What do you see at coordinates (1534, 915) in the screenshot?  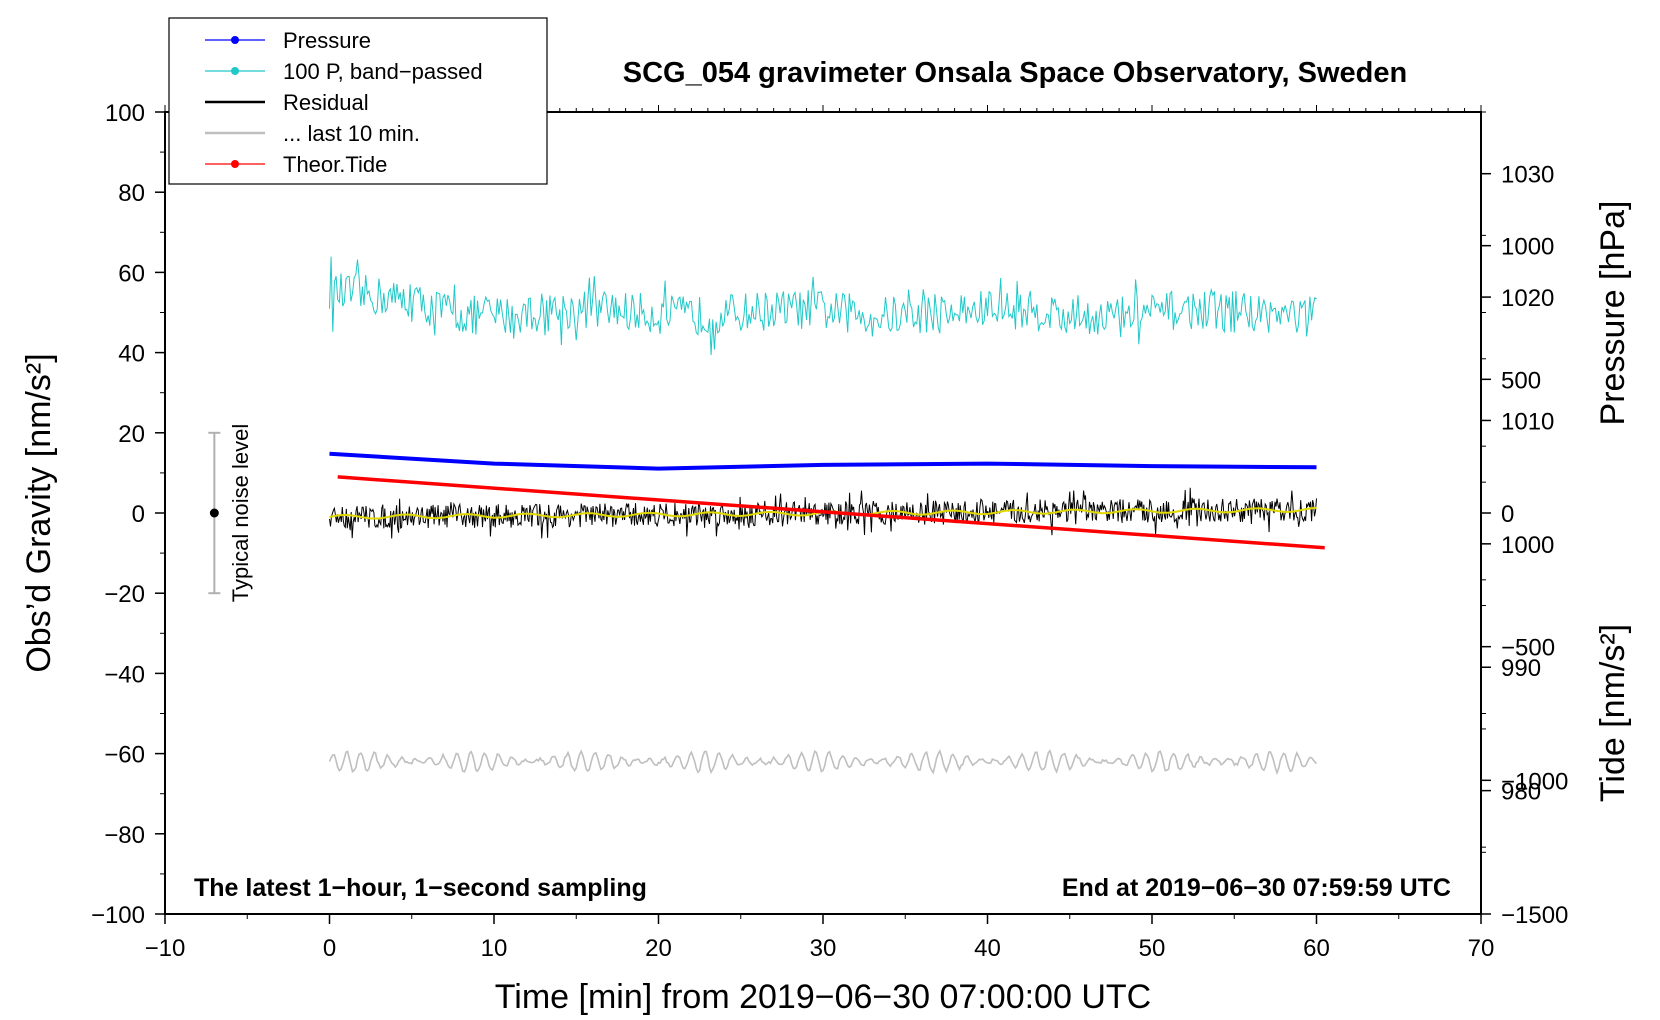 I see `tide-tick-label: −1500` at bounding box center [1534, 915].